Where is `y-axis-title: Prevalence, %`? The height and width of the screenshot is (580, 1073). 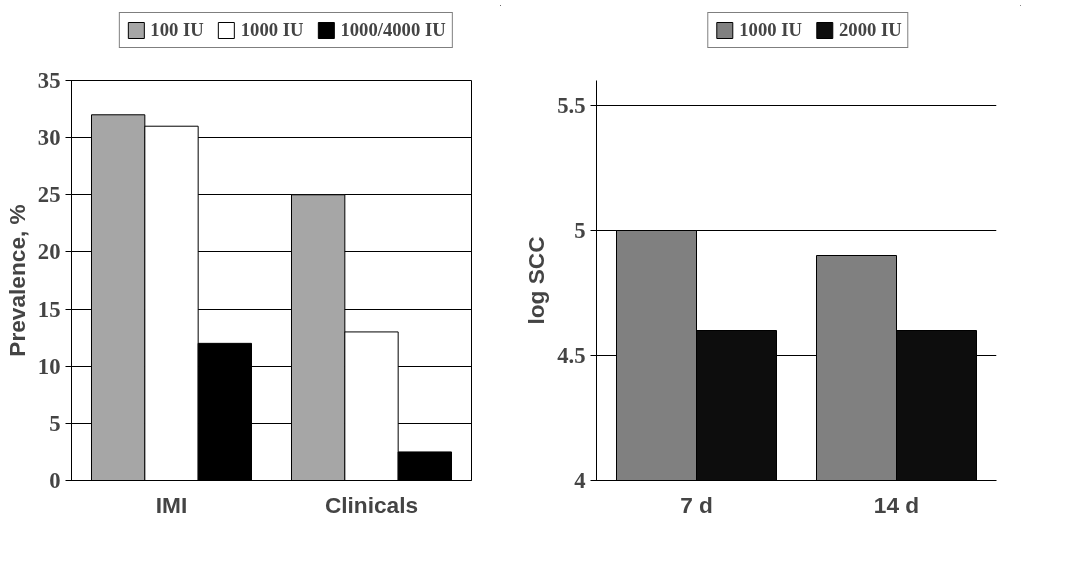 y-axis-title: Prevalence, % is located at coordinates (16, 280).